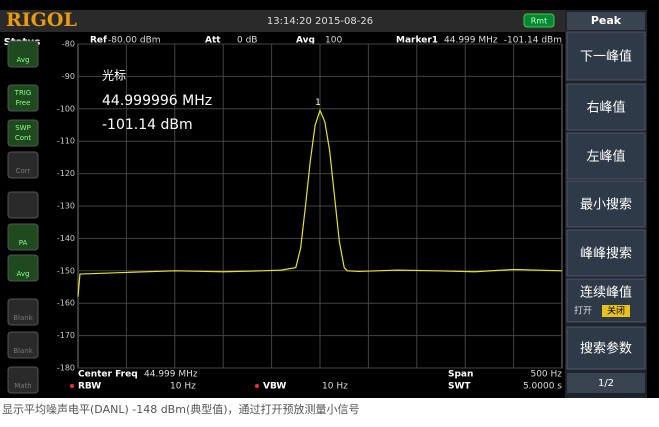 The image size is (659, 427). What do you see at coordinates (320, 21) in the screenshot?
I see `datetime: 13:14:20 2015-08-26` at bounding box center [320, 21].